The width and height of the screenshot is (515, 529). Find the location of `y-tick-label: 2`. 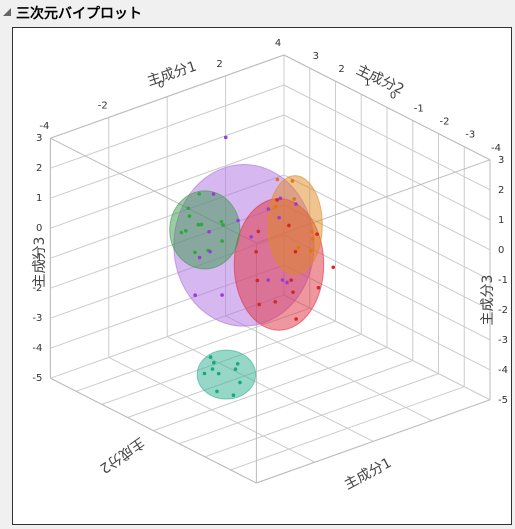

y-tick-label: 2 is located at coordinates (341, 69).